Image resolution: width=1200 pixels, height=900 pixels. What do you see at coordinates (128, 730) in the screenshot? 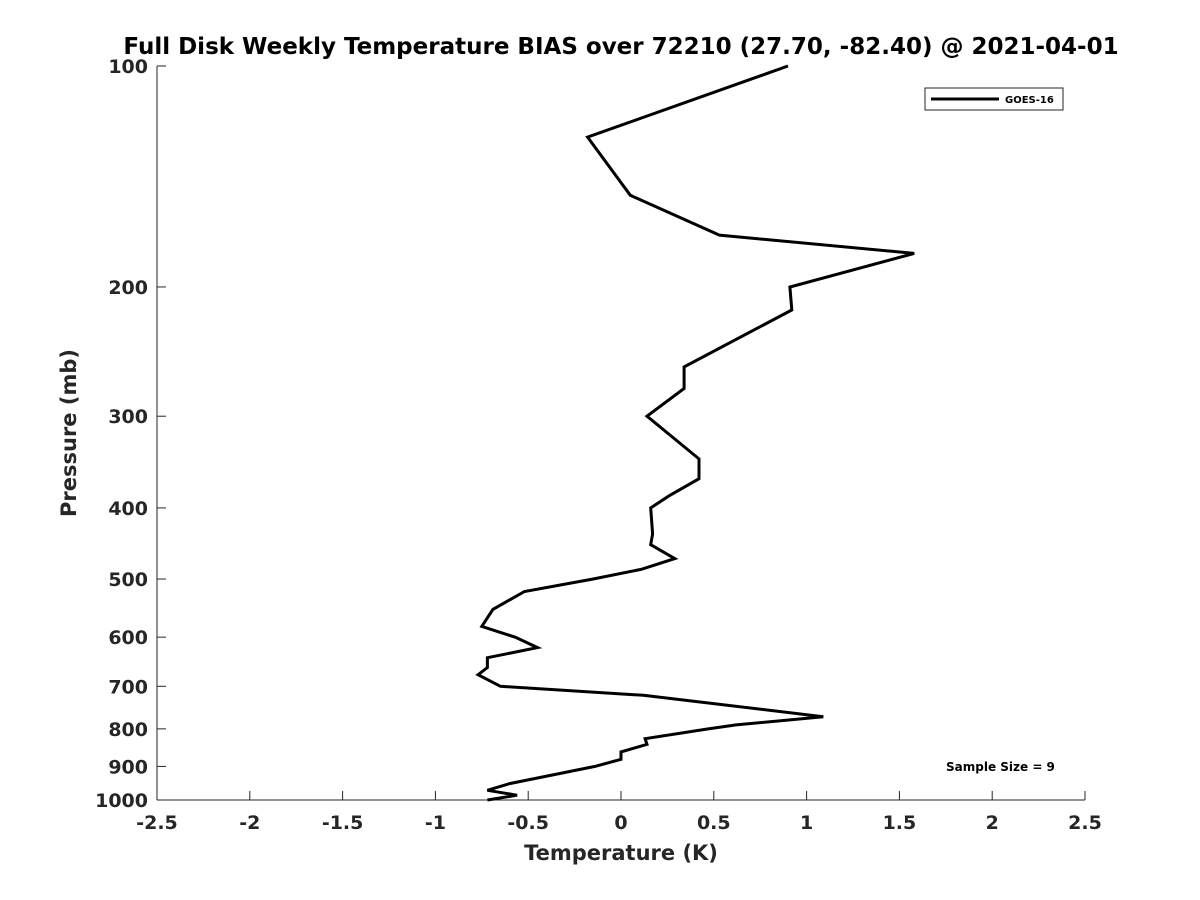
I see `y-tick-label: 800` at bounding box center [128, 730].